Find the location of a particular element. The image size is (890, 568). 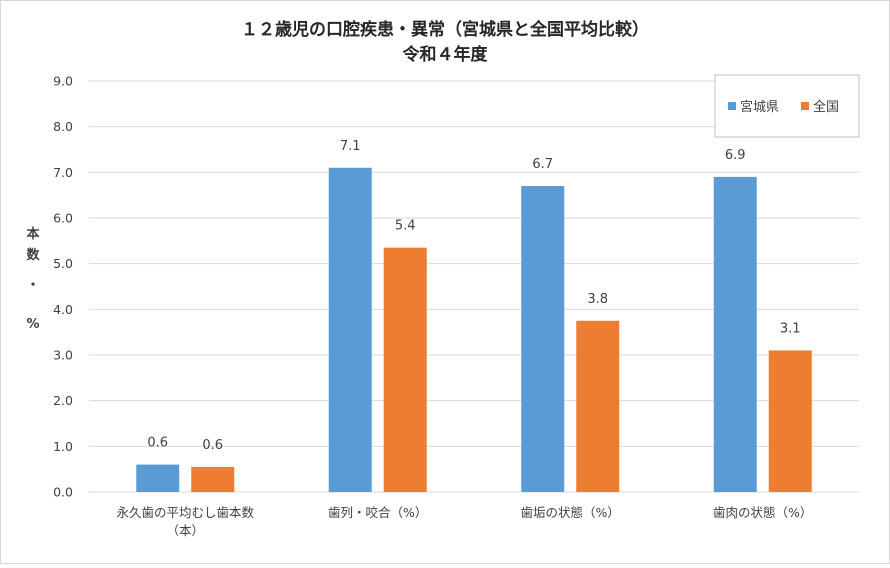

x-category-label: 歯列・咬合（%） is located at coordinates (377, 512).